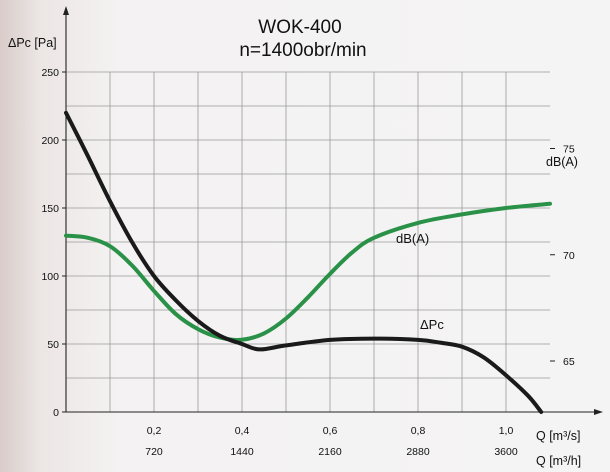  Describe the element at coordinates (302, 50) in the screenshot. I see `chart-subtitle: n=1400obr/min` at that location.